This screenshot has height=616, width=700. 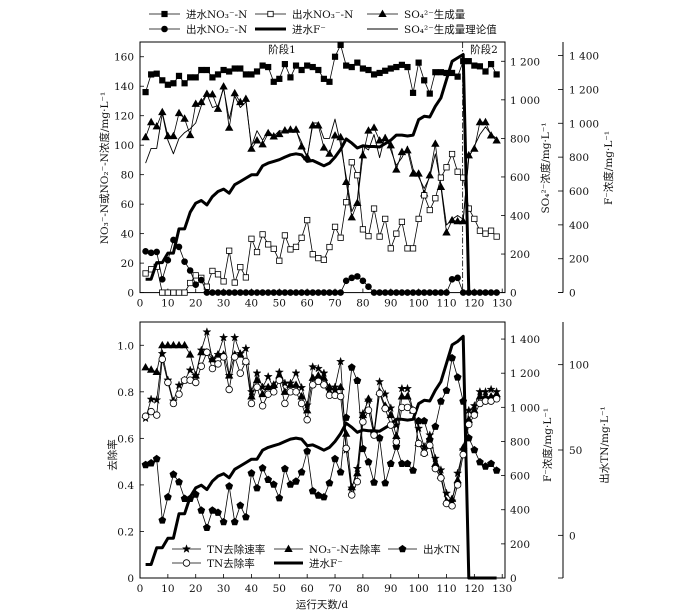 I want to click on right-y-tick-label: 1 000, so click(x=525, y=101).